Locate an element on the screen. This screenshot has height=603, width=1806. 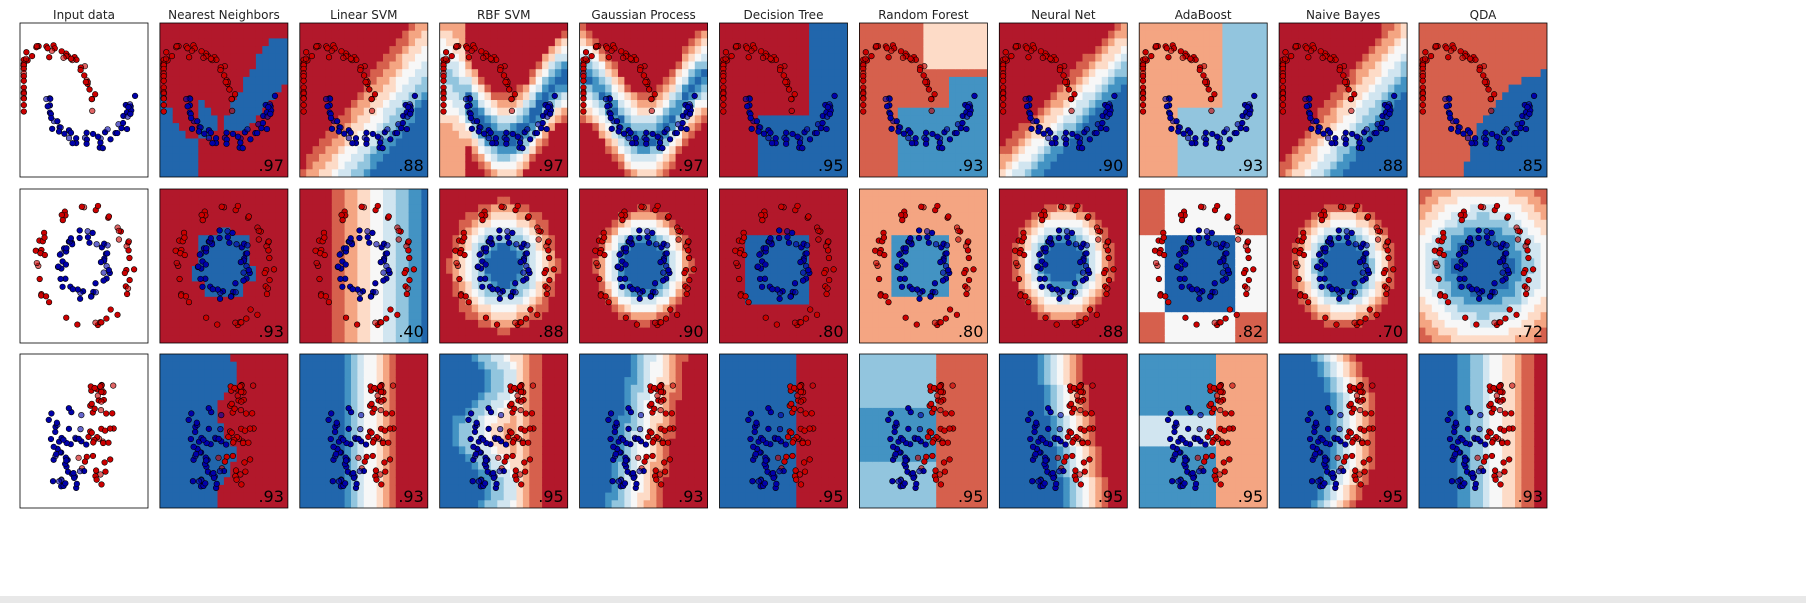
decision-surface is located at coordinates (223, 431).